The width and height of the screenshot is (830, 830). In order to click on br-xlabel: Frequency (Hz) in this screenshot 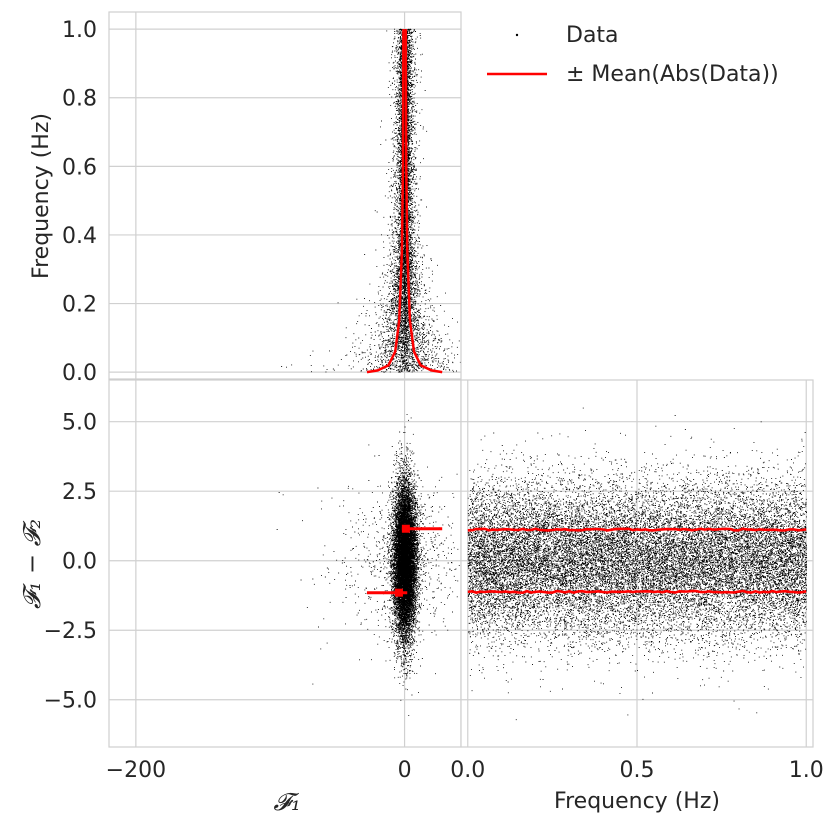, I will do `click(637, 801)`.